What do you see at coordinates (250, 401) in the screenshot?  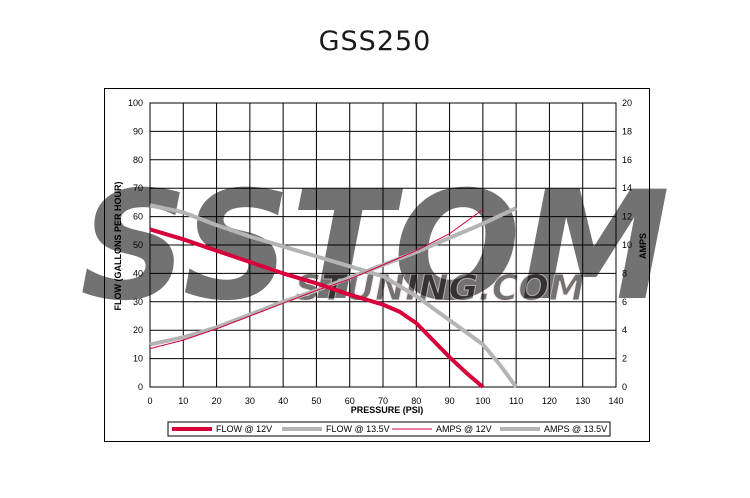 I see `x-tick-label: 30` at bounding box center [250, 401].